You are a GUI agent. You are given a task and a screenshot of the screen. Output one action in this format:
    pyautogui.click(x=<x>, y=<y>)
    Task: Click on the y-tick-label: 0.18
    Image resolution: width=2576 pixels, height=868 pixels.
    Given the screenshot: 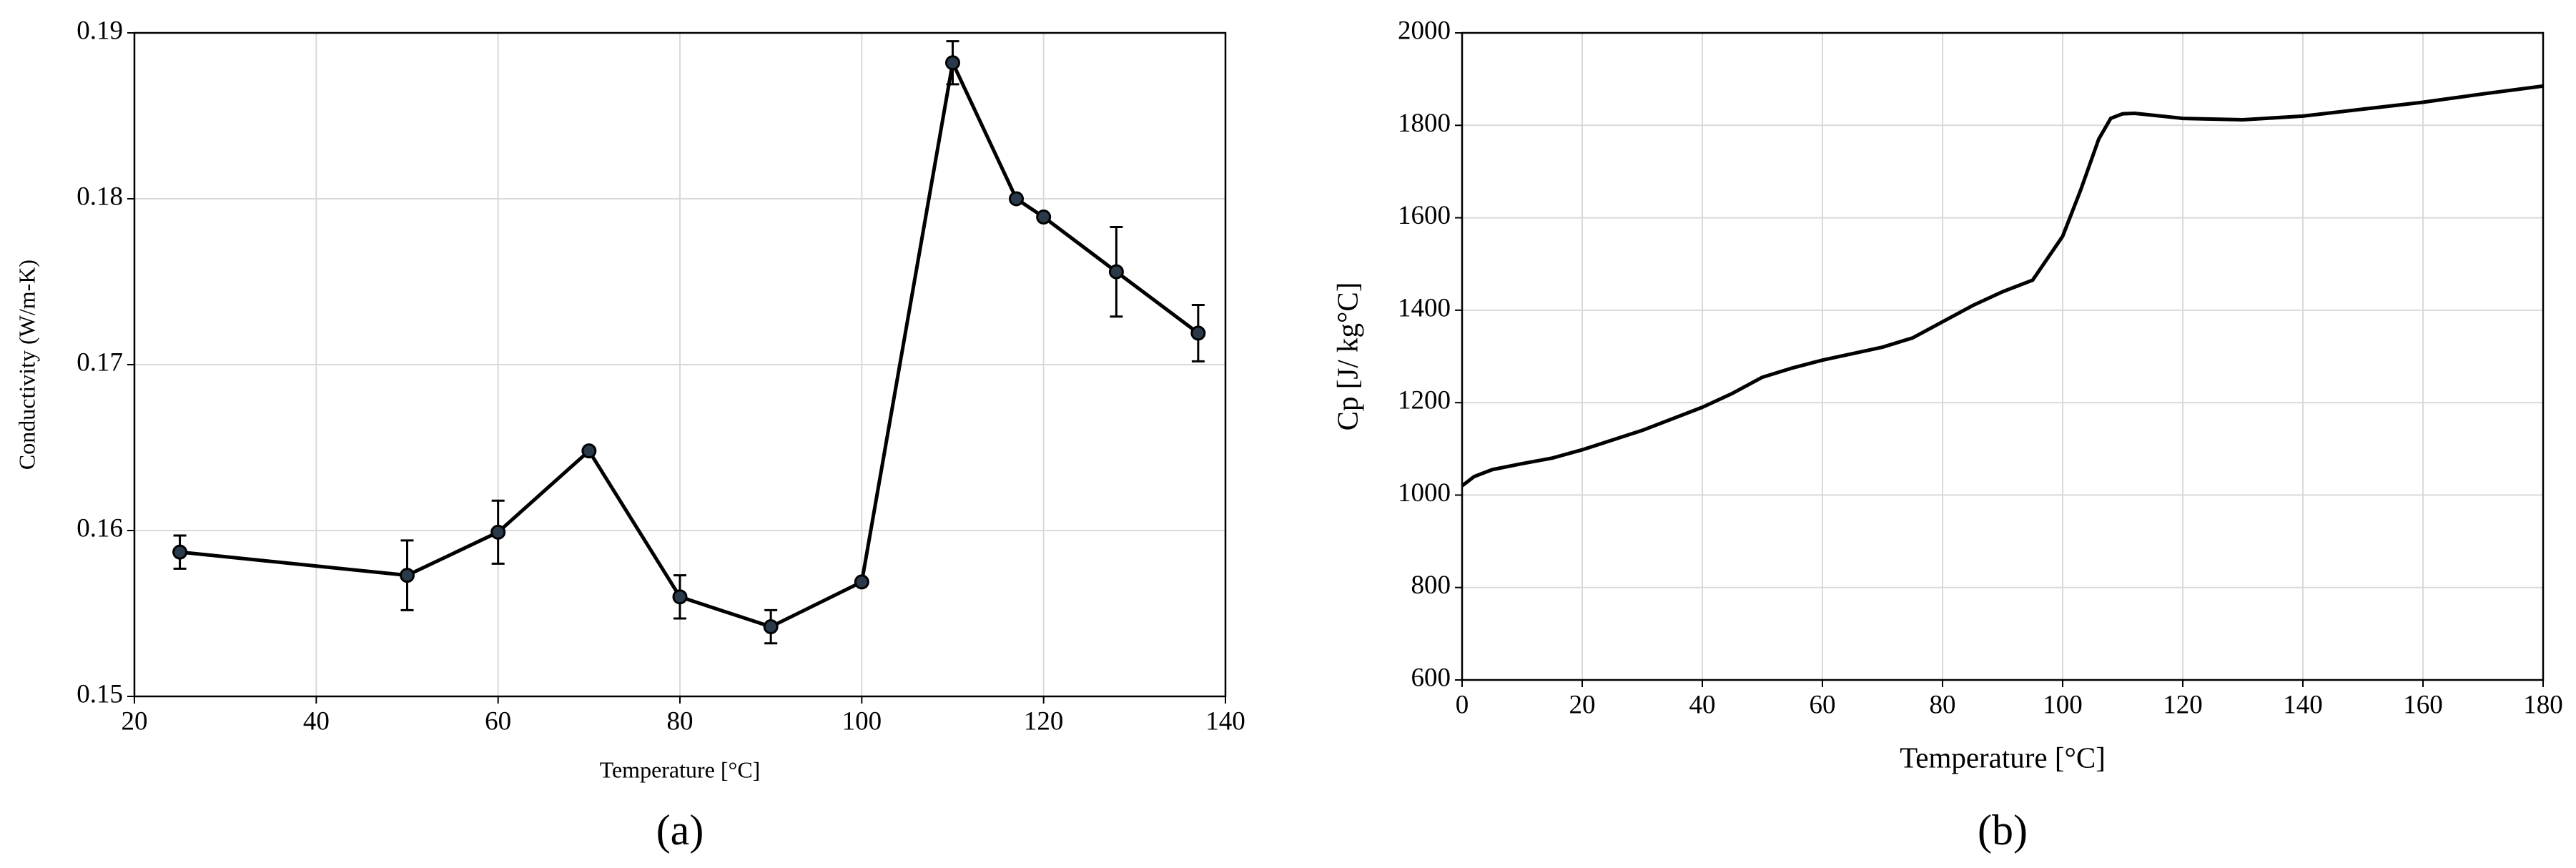 What is the action you would take?
    pyautogui.click(x=100, y=197)
    